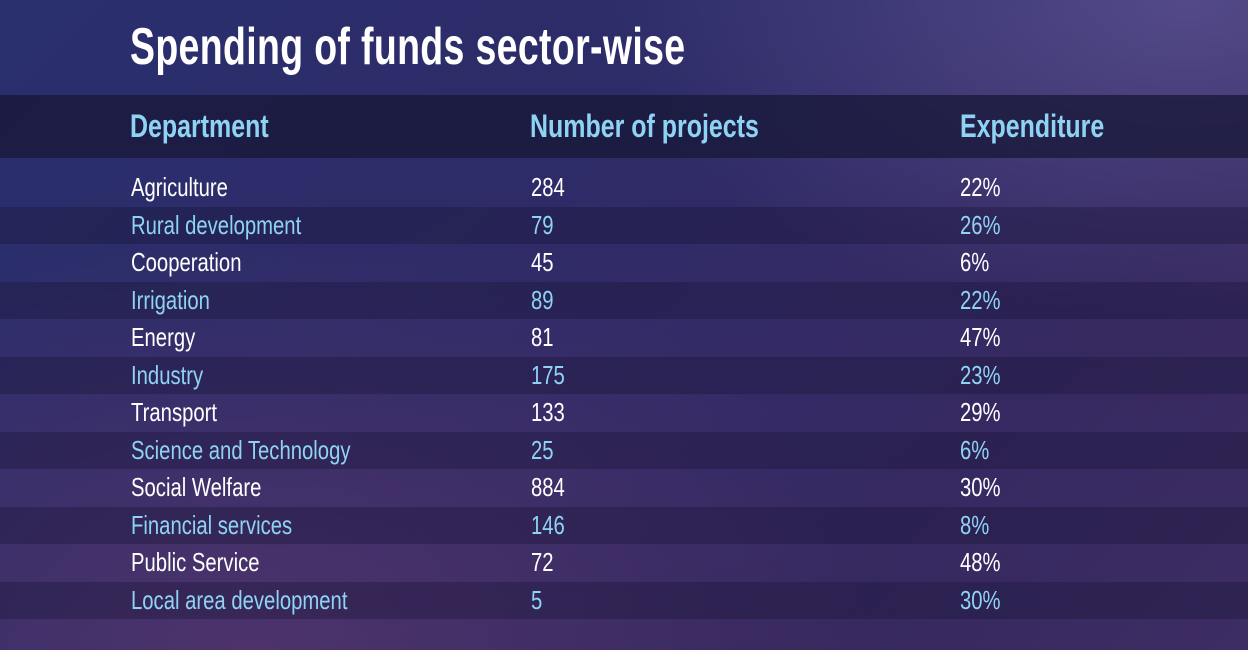 This screenshot has width=1248, height=650. What do you see at coordinates (1032, 126) in the screenshot?
I see `column-header-expenditure: Expenditure` at bounding box center [1032, 126].